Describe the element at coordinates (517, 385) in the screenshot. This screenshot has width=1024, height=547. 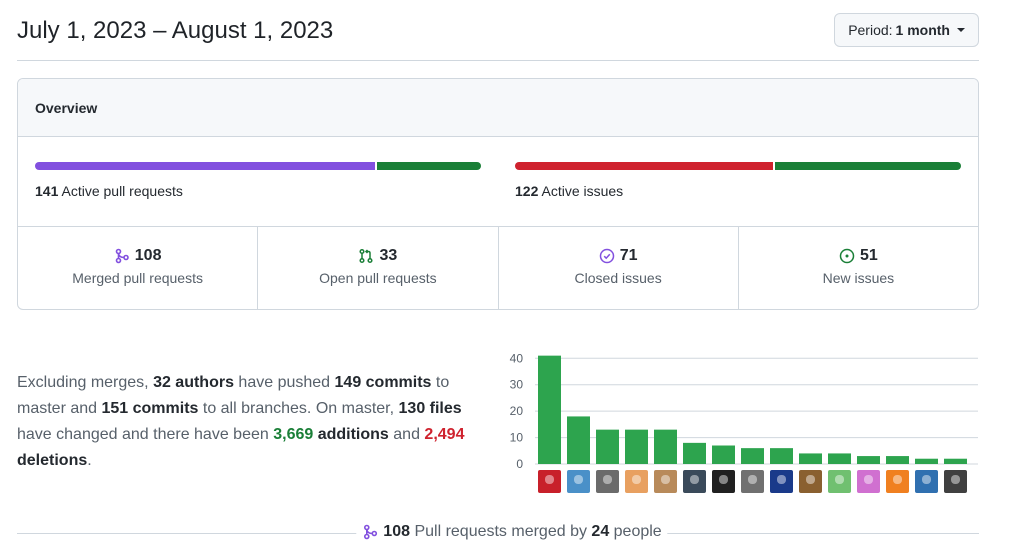
I see `y-tick-label: 30` at that location.